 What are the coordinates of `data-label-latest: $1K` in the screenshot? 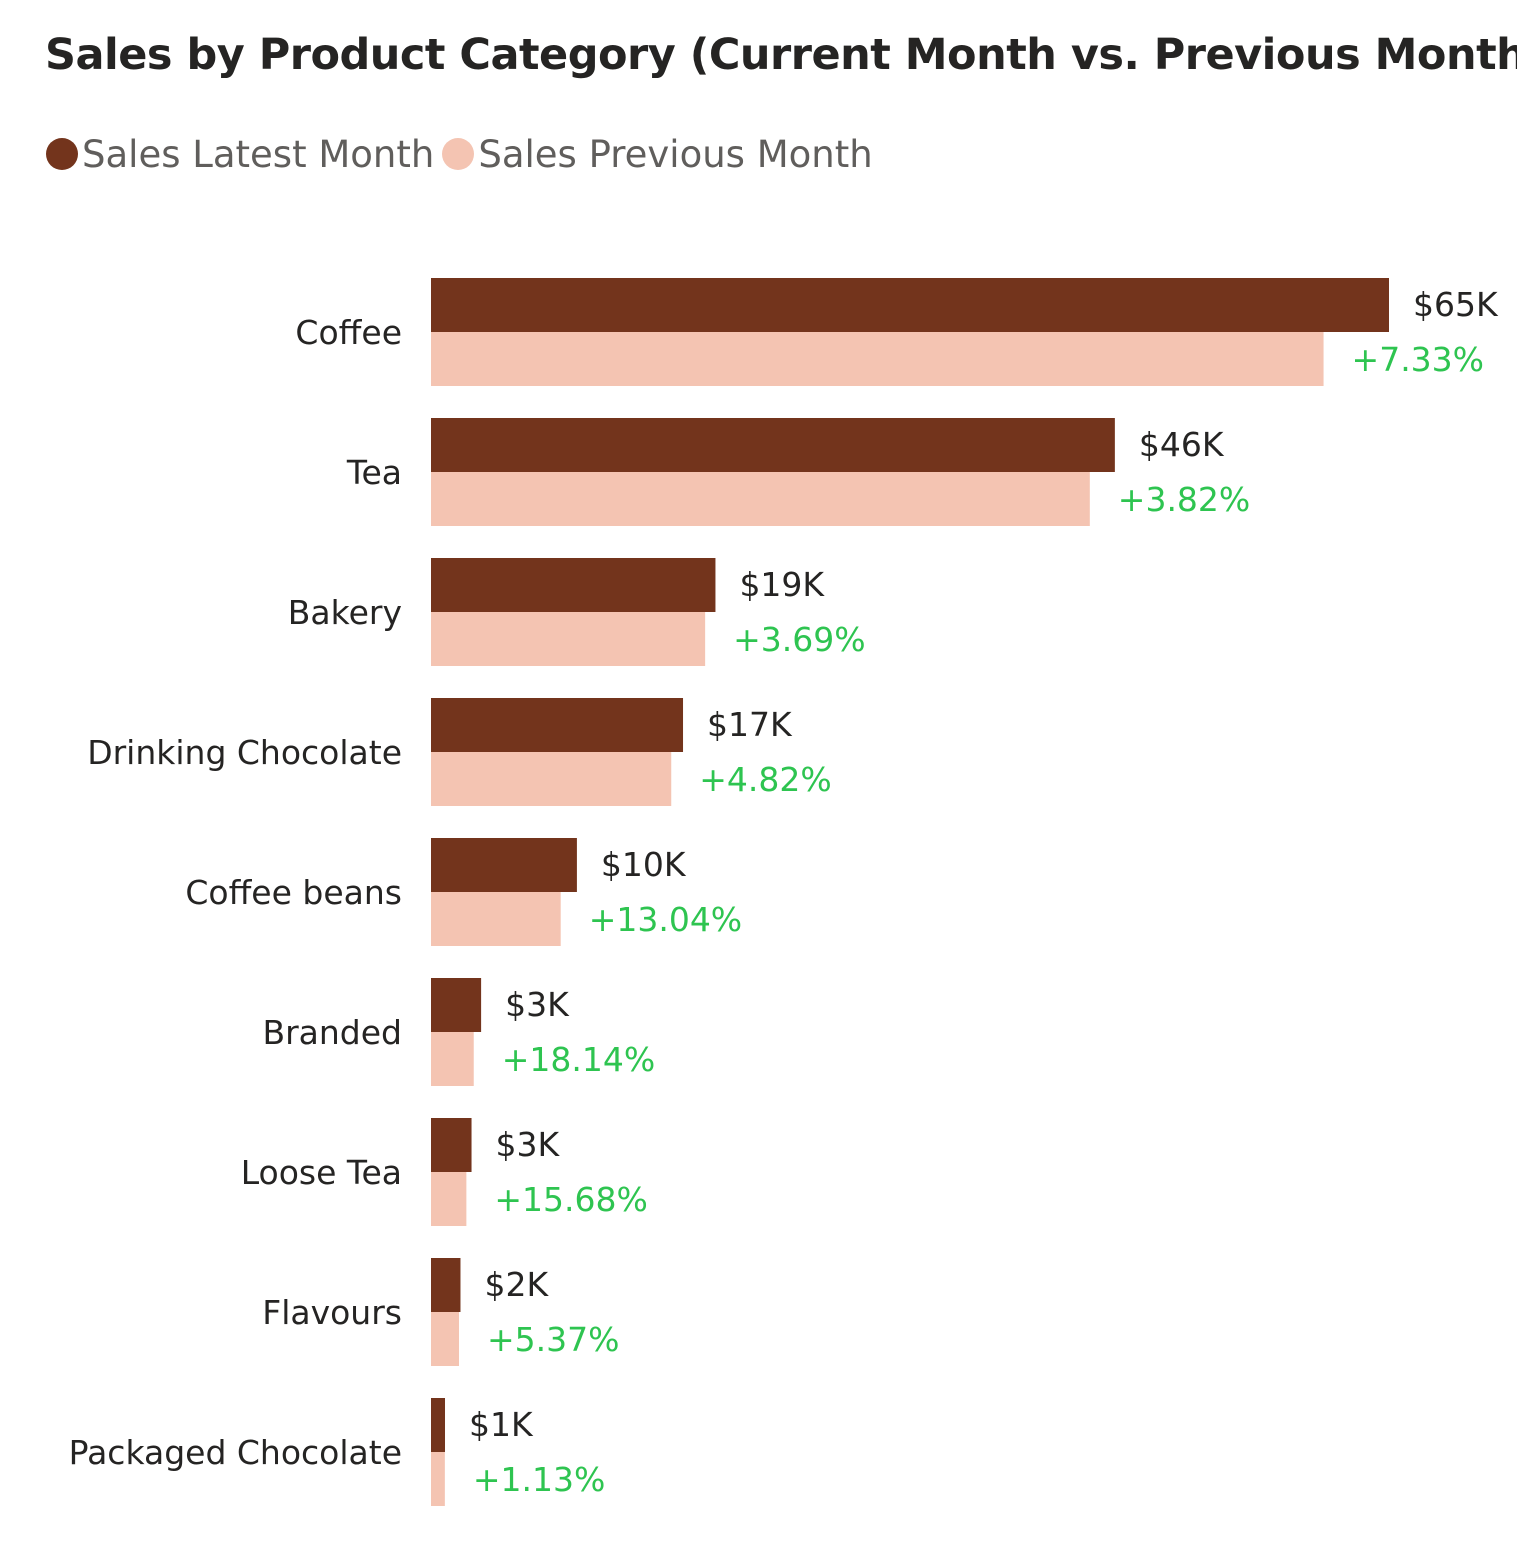 It's located at (501, 1424).